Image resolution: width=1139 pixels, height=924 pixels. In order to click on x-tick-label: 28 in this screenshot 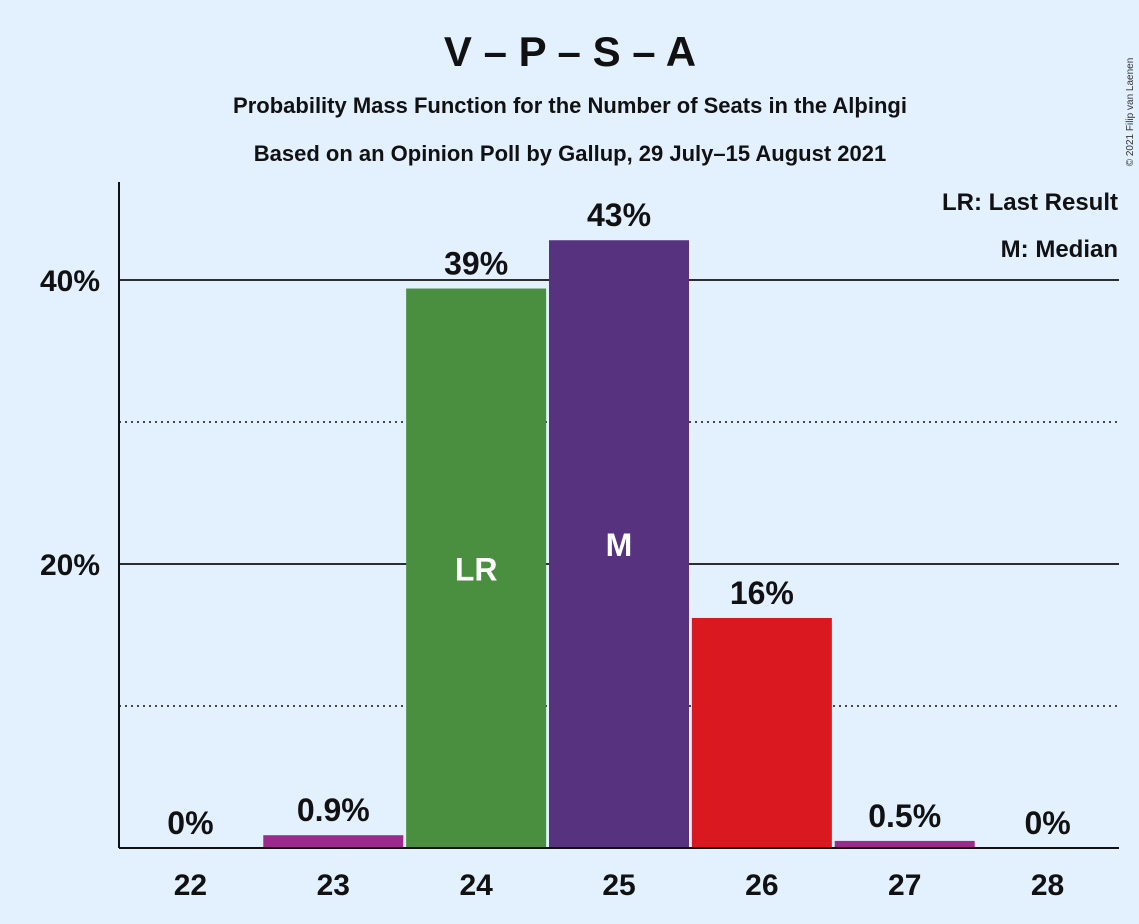, I will do `click(1047, 885)`.